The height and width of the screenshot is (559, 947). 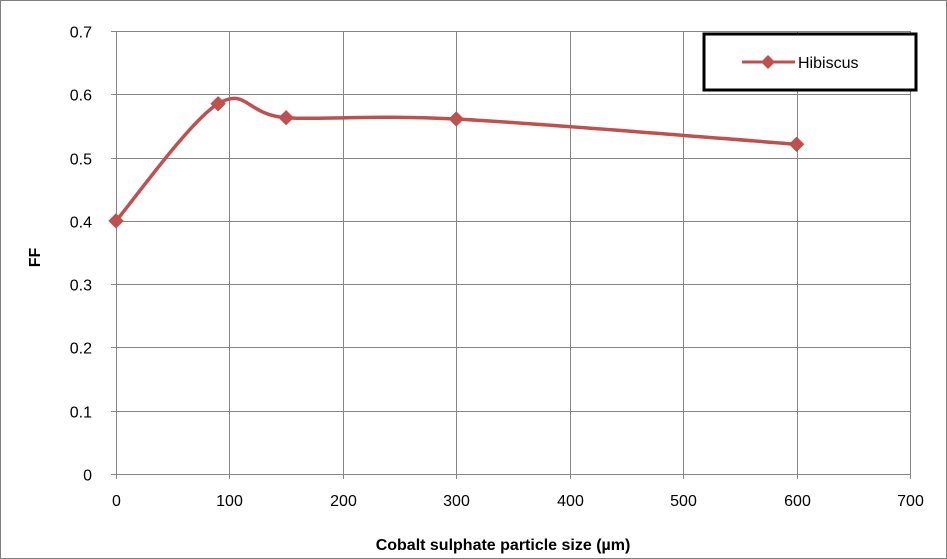 I want to click on x-tick-label: 500, so click(x=683, y=501).